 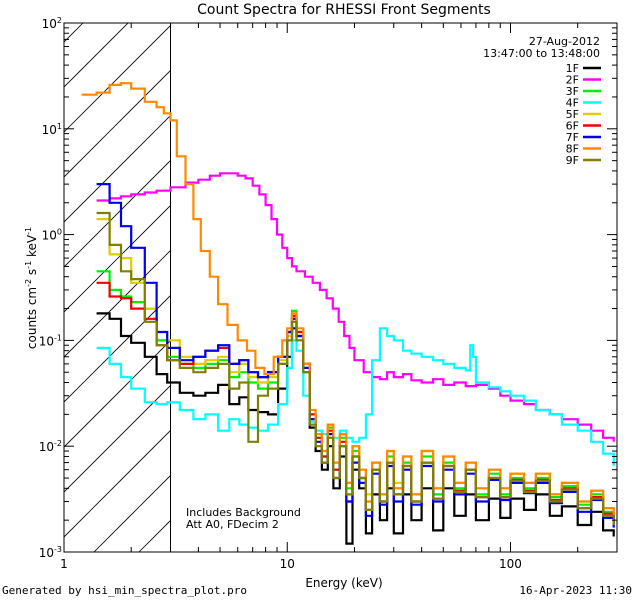 What do you see at coordinates (50, 340) in the screenshot?
I see `y-tick-label: 10⁻¹` at bounding box center [50, 340].